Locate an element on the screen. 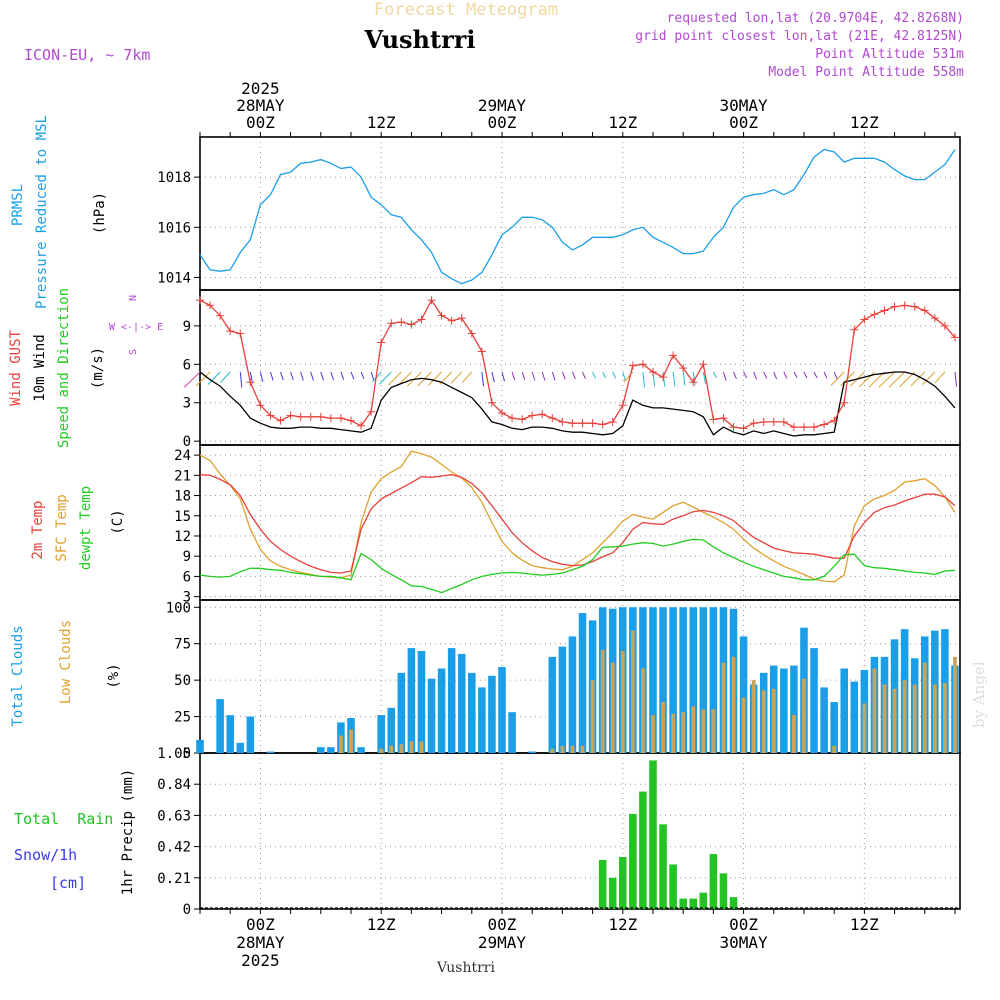 The height and width of the screenshot is (1000, 1000). pressure-unit: (hPa) is located at coordinates (100, 213).